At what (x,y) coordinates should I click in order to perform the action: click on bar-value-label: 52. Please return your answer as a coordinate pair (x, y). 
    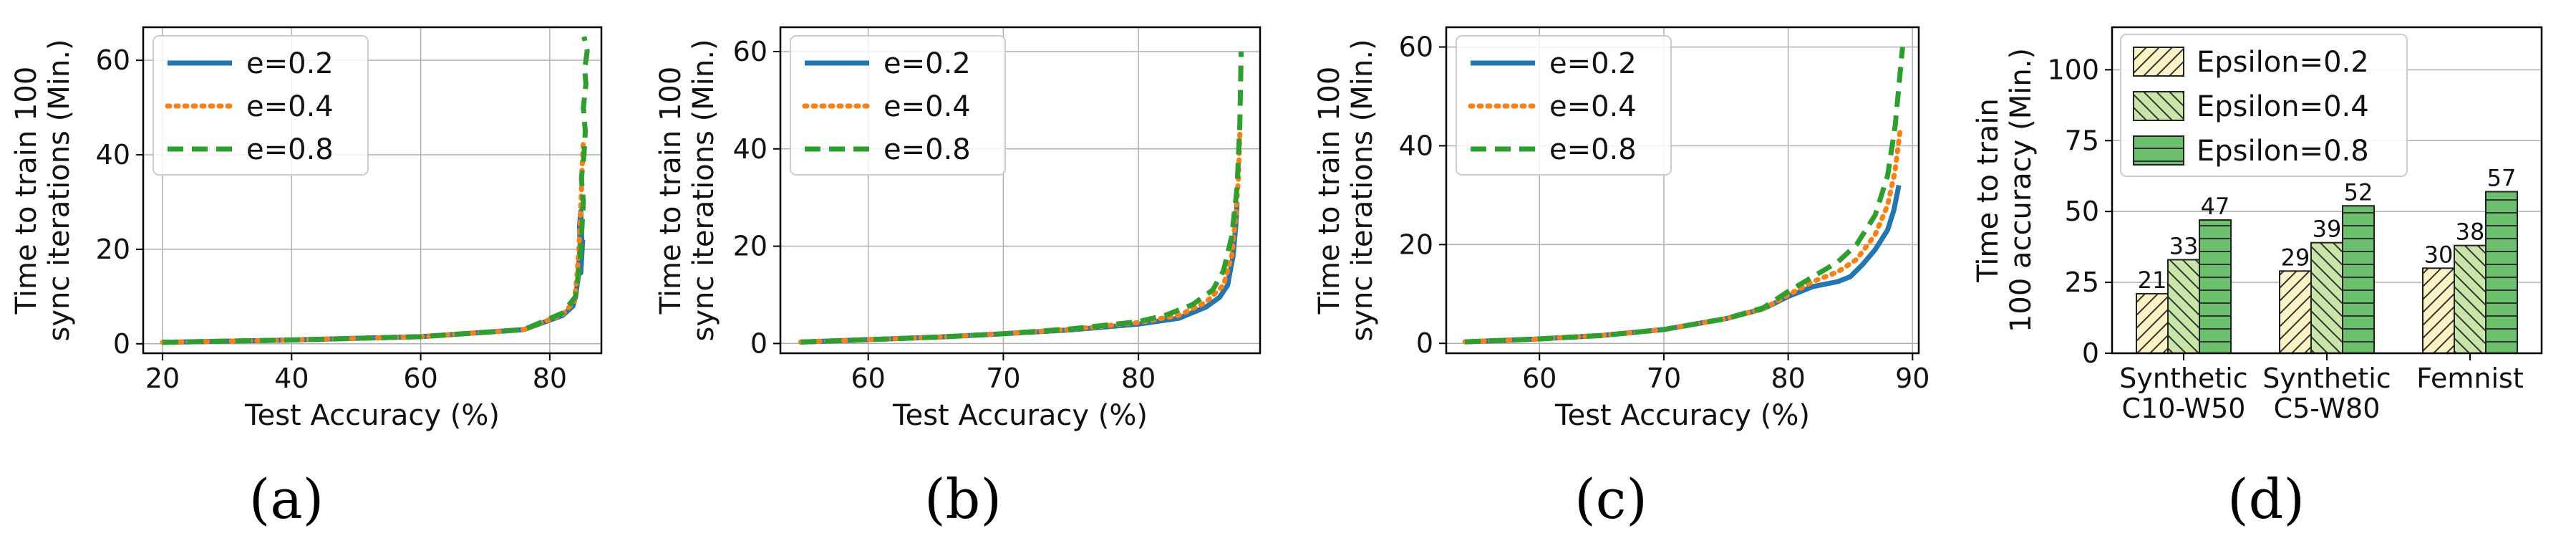
    Looking at the image, I should click on (2358, 192).